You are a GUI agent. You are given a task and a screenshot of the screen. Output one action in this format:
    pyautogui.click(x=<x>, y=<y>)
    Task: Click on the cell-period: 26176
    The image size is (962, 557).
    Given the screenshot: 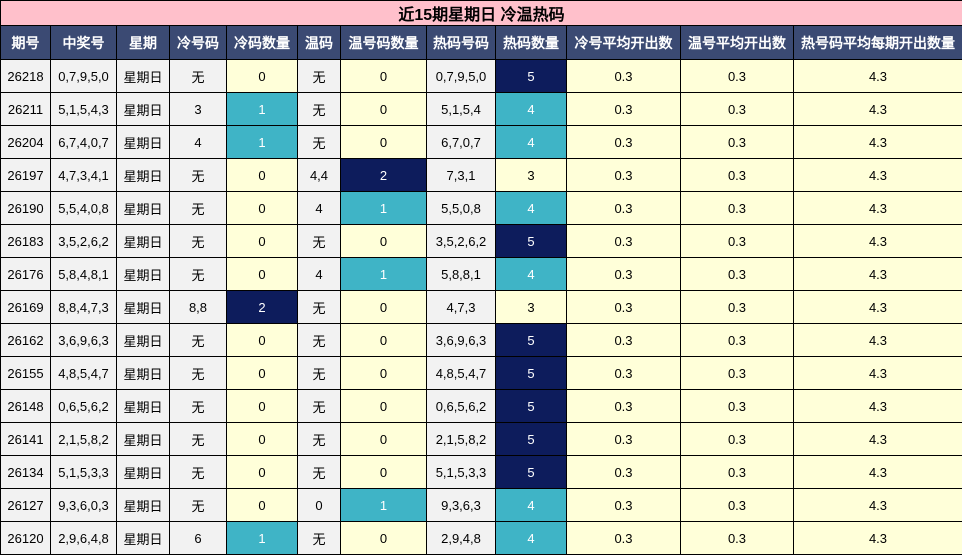 What is the action you would take?
    pyautogui.click(x=25, y=274)
    